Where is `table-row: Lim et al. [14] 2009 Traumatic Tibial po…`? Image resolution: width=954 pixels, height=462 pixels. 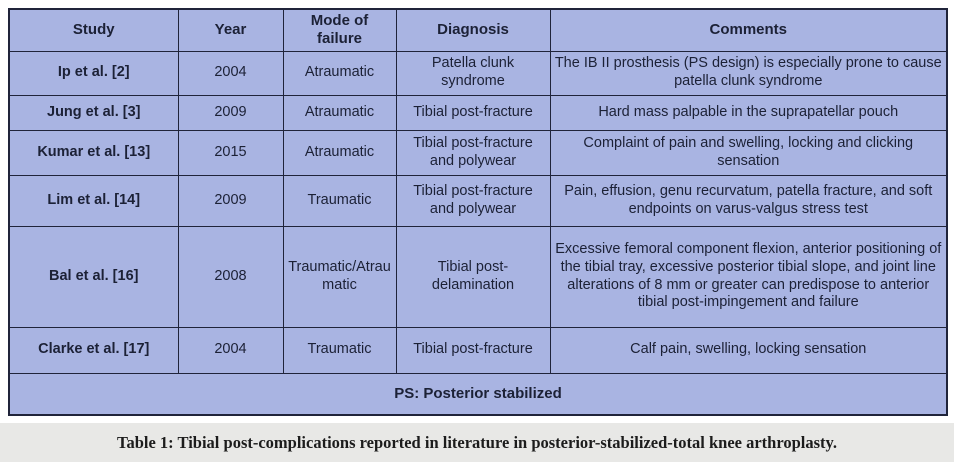
table-row: Lim et al. [14] 2009 Traumatic Tibial po… is located at coordinates (478, 200).